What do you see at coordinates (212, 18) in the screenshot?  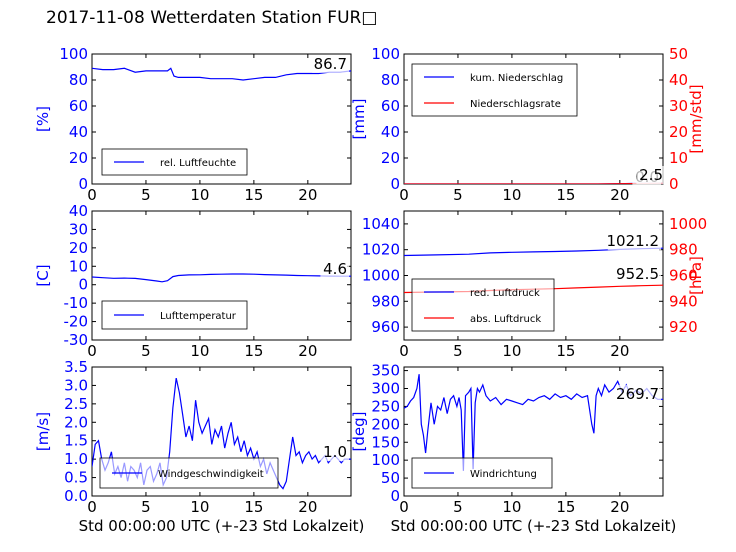 I see `page-title: 2017-11-08 Wetterdaten Station FUR□` at bounding box center [212, 18].